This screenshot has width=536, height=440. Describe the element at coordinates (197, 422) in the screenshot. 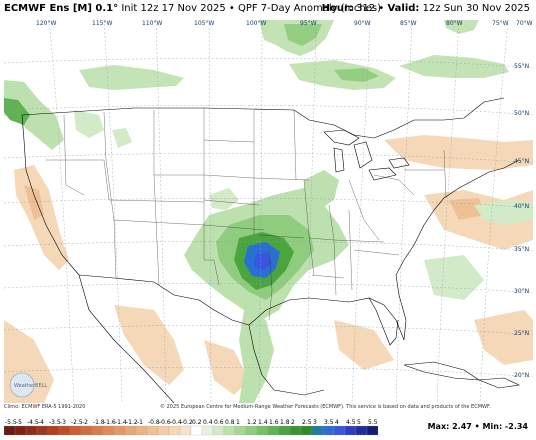

I see `colorbar-label: 0.2` at that location.